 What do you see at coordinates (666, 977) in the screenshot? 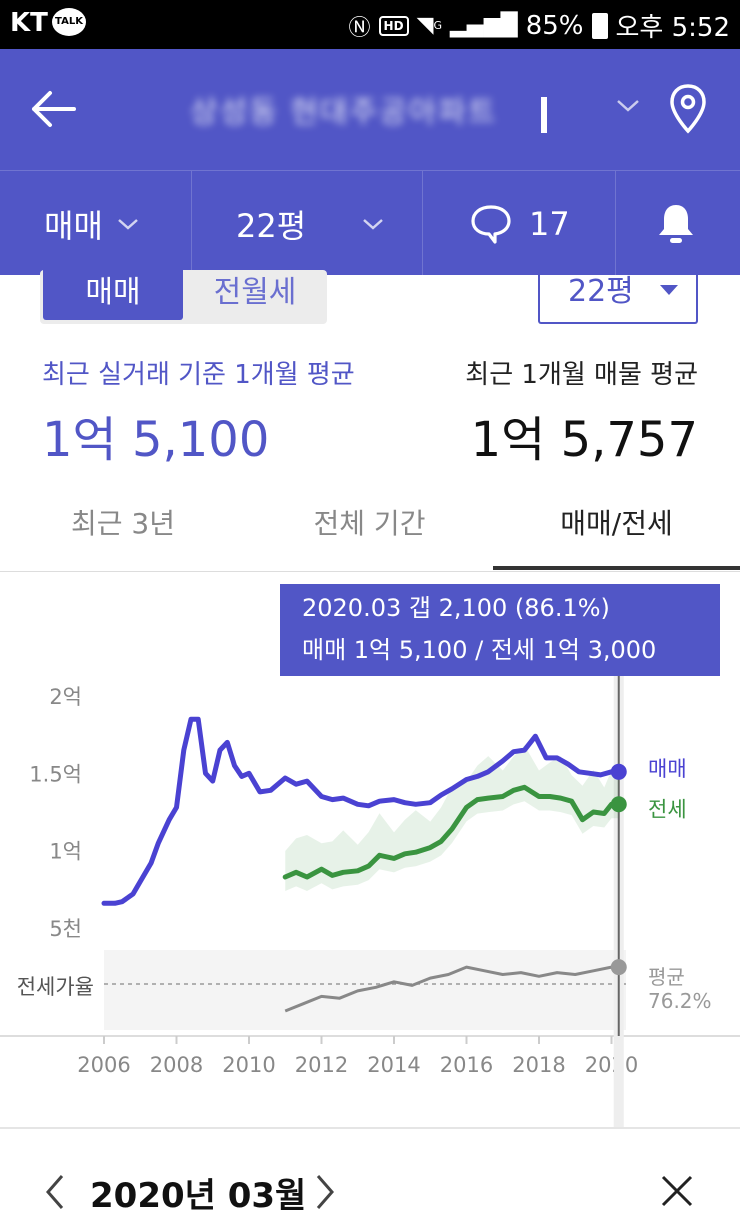
I see `ratio-legend-label: 평균` at bounding box center [666, 977].